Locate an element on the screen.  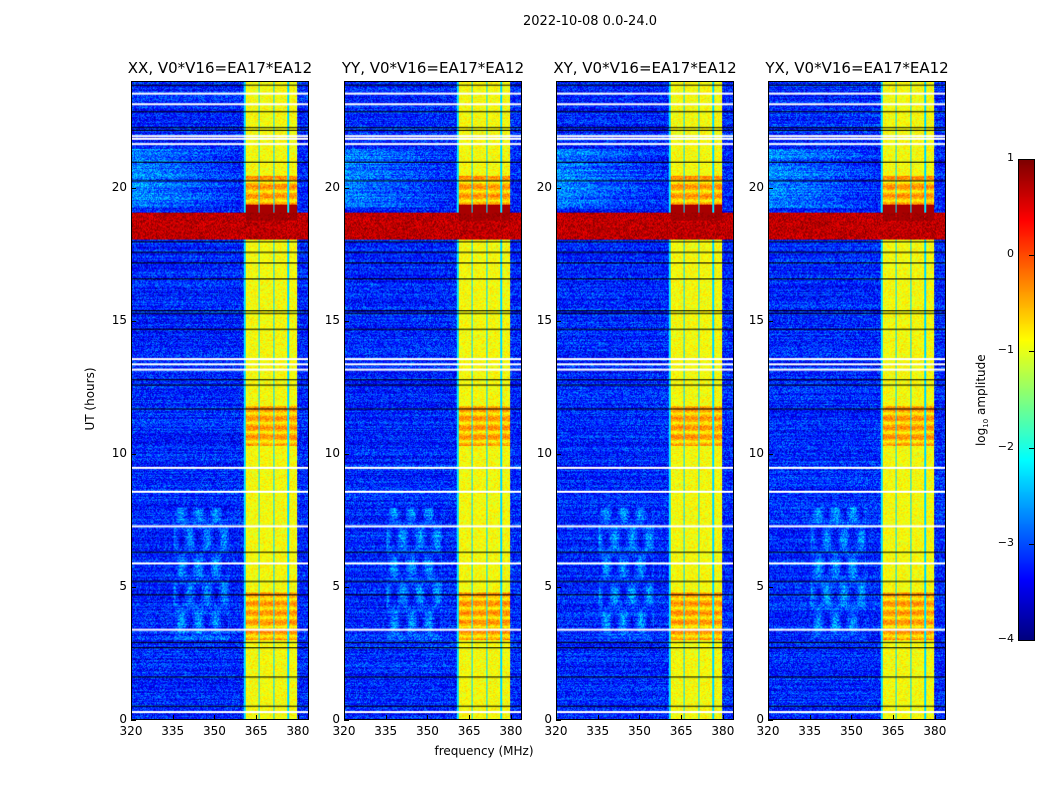
panel-title: YX, V0*V16=EA17*EA12 is located at coordinates (857, 68).